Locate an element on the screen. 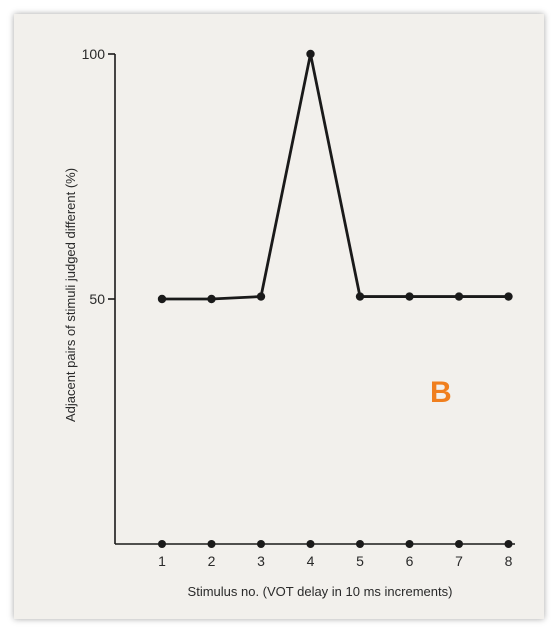 The height and width of the screenshot is (631, 551). x-tick-label: 8 is located at coordinates (509, 561).